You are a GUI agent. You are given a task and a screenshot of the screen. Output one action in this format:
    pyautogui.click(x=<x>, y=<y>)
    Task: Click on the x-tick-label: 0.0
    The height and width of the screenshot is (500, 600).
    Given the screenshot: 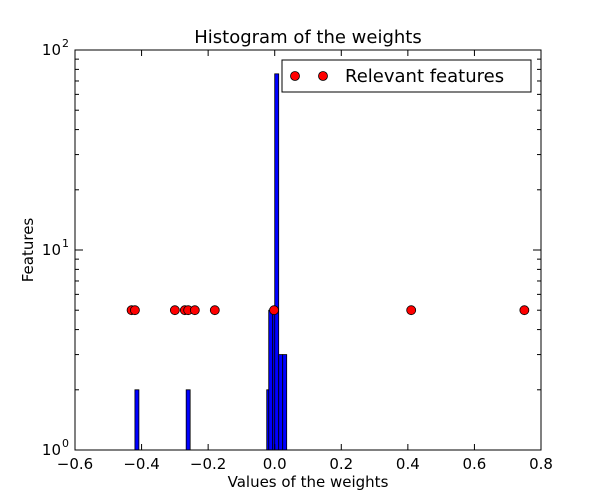 What is the action you would take?
    pyautogui.click(x=275, y=464)
    